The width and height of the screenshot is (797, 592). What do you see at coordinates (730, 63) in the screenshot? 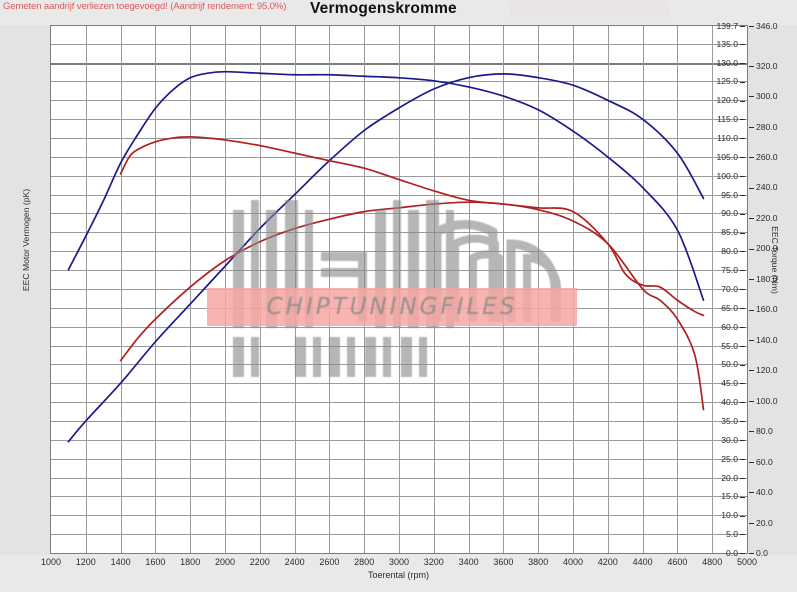
I see `left-axis-tick-label: 130.0` at bounding box center [730, 63].